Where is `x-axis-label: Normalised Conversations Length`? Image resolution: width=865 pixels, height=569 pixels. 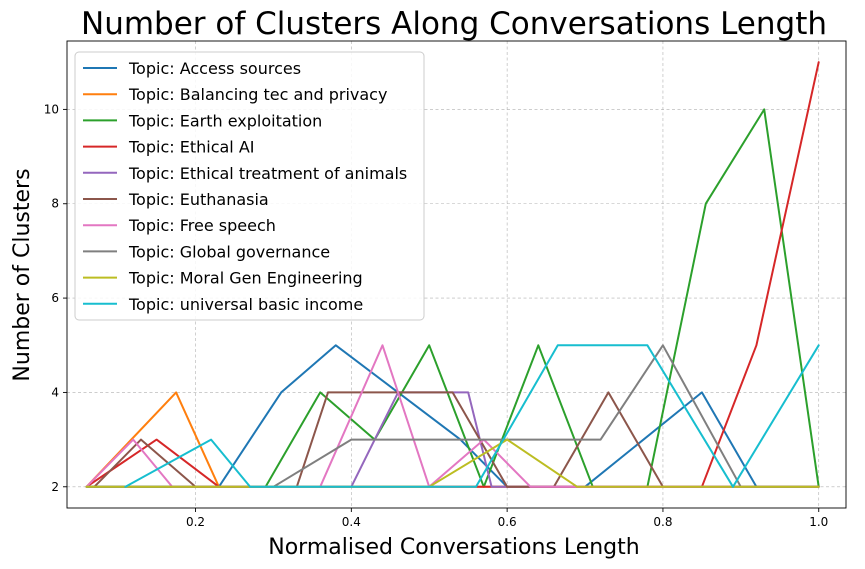 x-axis-label: Normalised Conversations Length is located at coordinates (453, 547).